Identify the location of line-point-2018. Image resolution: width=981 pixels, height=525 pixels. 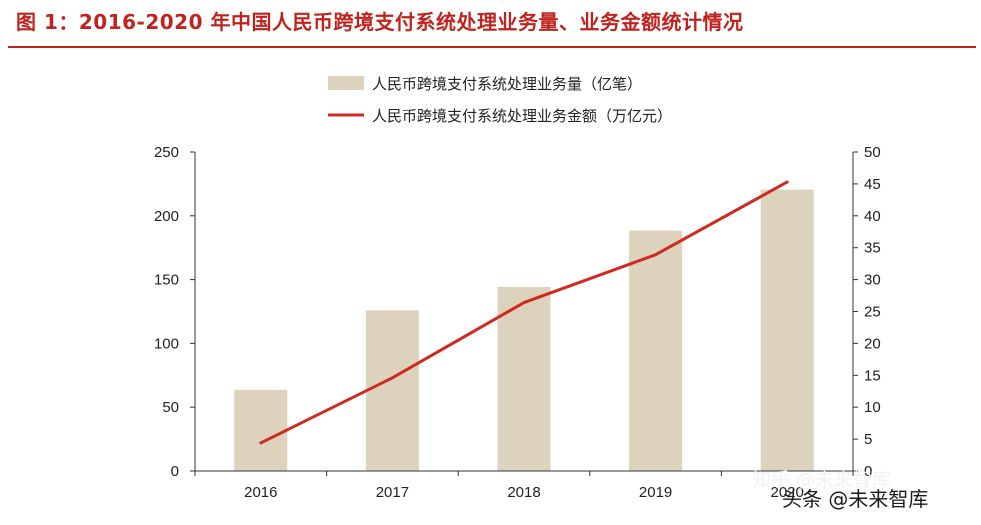
(524, 303).